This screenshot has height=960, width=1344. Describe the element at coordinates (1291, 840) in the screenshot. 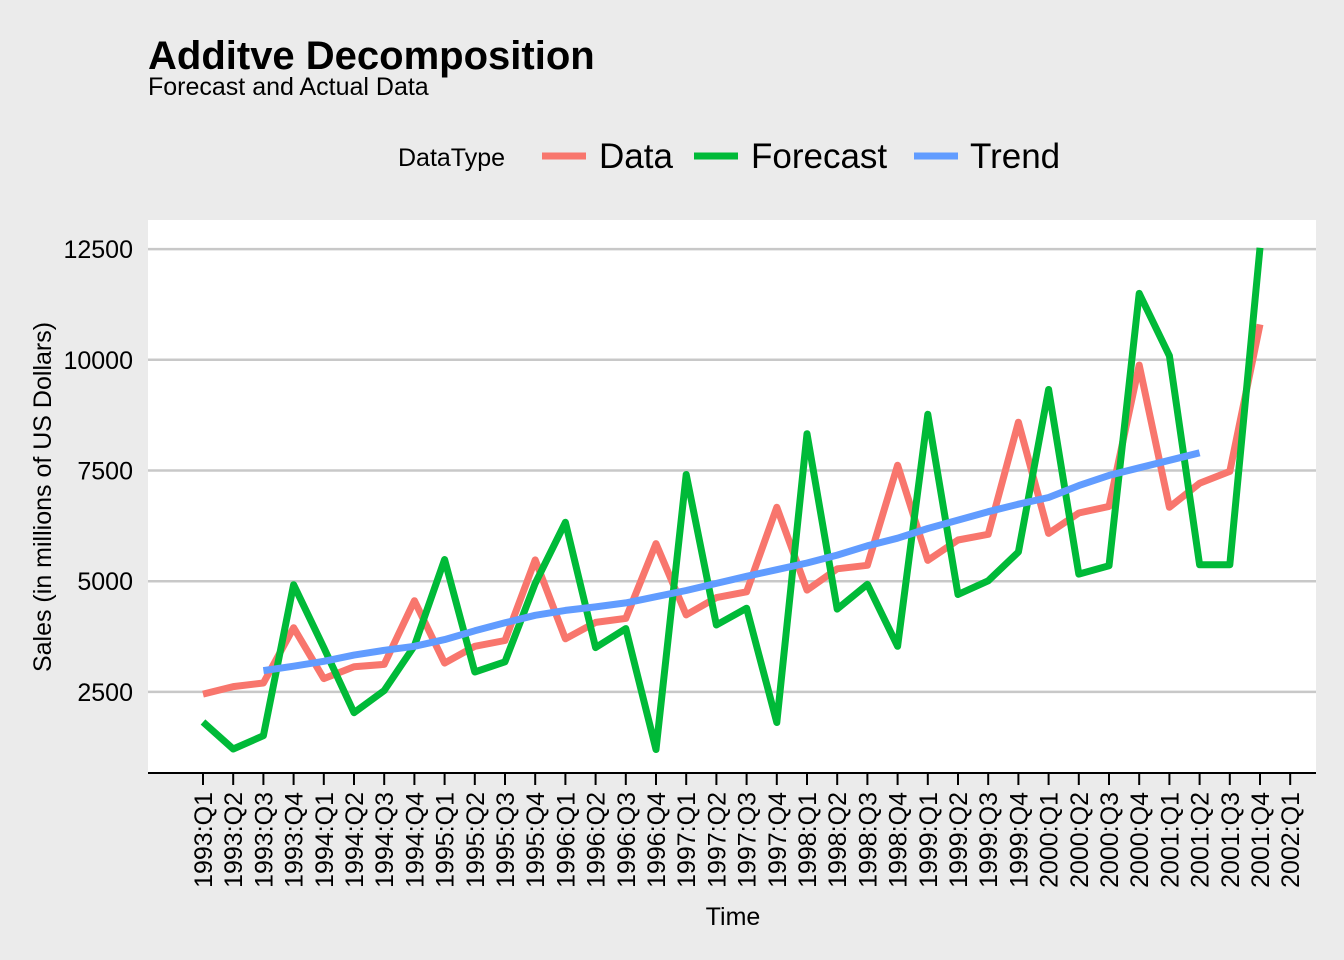

I see `x-tick-label: 2002:Q1` at that location.